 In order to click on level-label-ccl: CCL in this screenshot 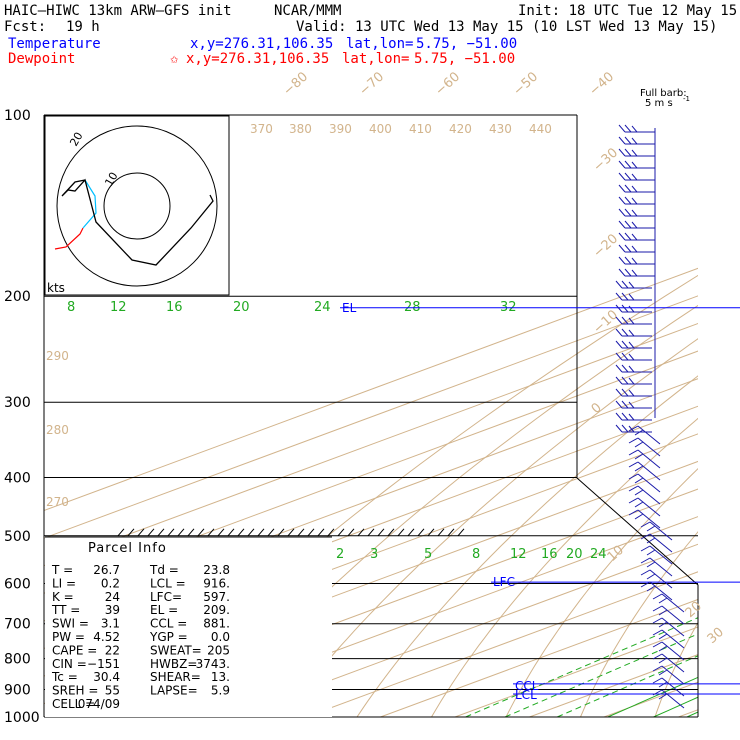, I will do `click(527, 686)`.